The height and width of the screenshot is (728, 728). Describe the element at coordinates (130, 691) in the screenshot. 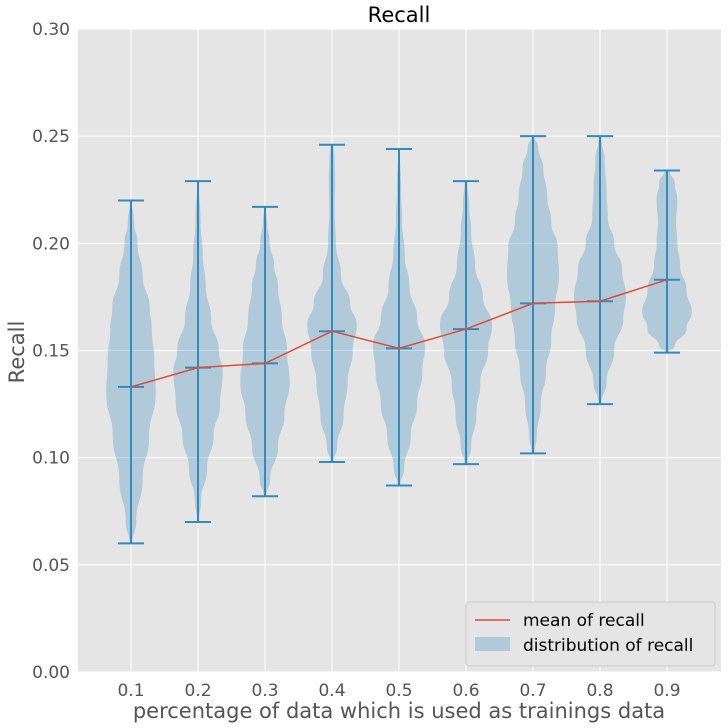

I see `x-tick-label: 0.1` at that location.